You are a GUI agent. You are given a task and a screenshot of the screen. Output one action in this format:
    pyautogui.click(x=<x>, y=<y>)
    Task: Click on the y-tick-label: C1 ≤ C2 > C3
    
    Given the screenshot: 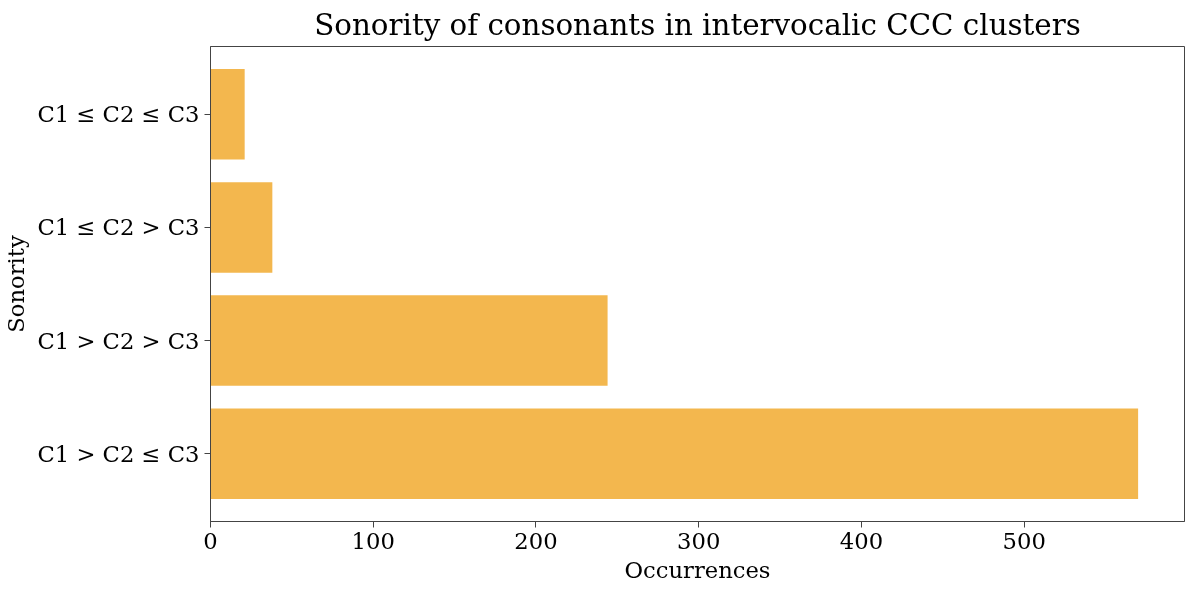 What is the action you would take?
    pyautogui.click(x=118, y=227)
    